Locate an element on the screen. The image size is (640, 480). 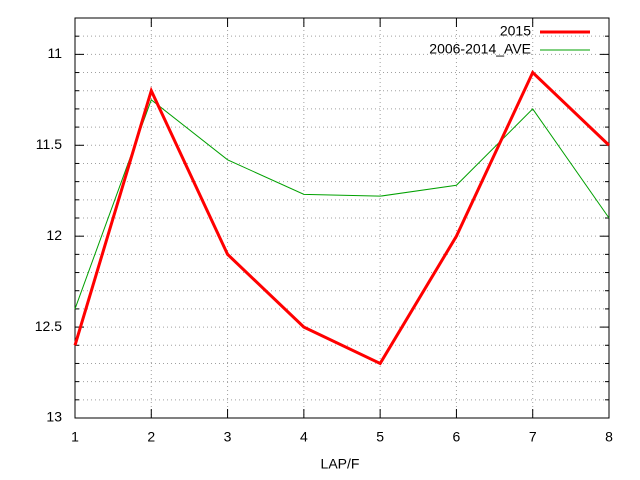
x-axis-label: LAP/F is located at coordinates (340, 464).